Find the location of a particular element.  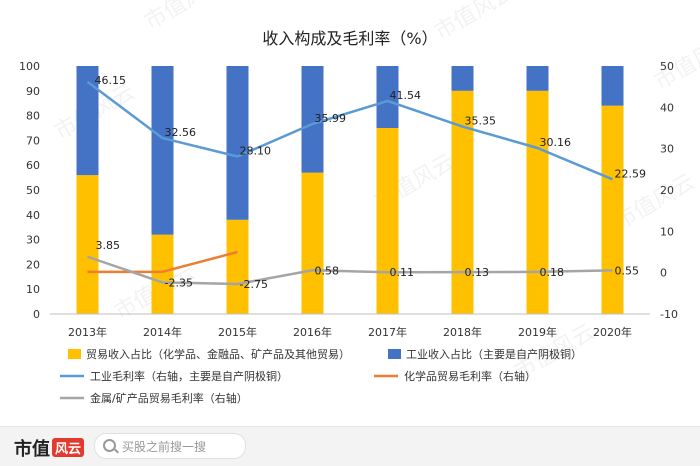

left-axis-tick-label: 60 is located at coordinates (33, 165).